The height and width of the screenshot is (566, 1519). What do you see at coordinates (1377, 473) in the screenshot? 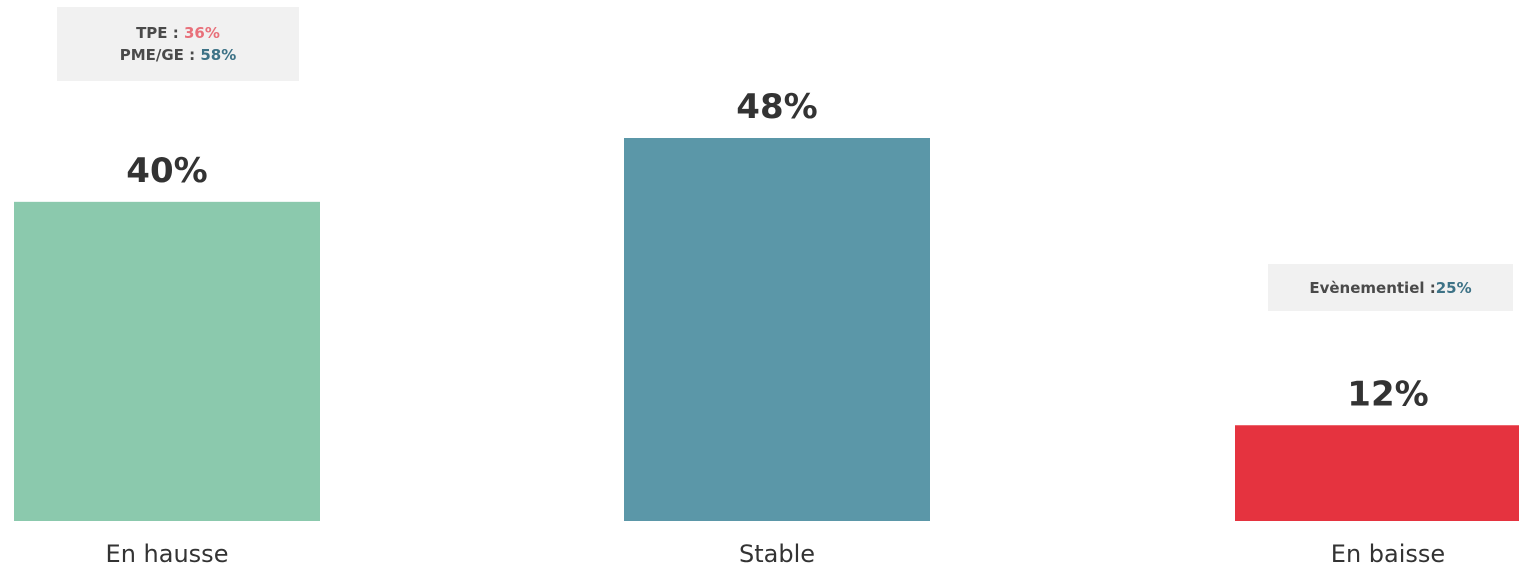
I see `bar-en-baisse` at bounding box center [1377, 473].